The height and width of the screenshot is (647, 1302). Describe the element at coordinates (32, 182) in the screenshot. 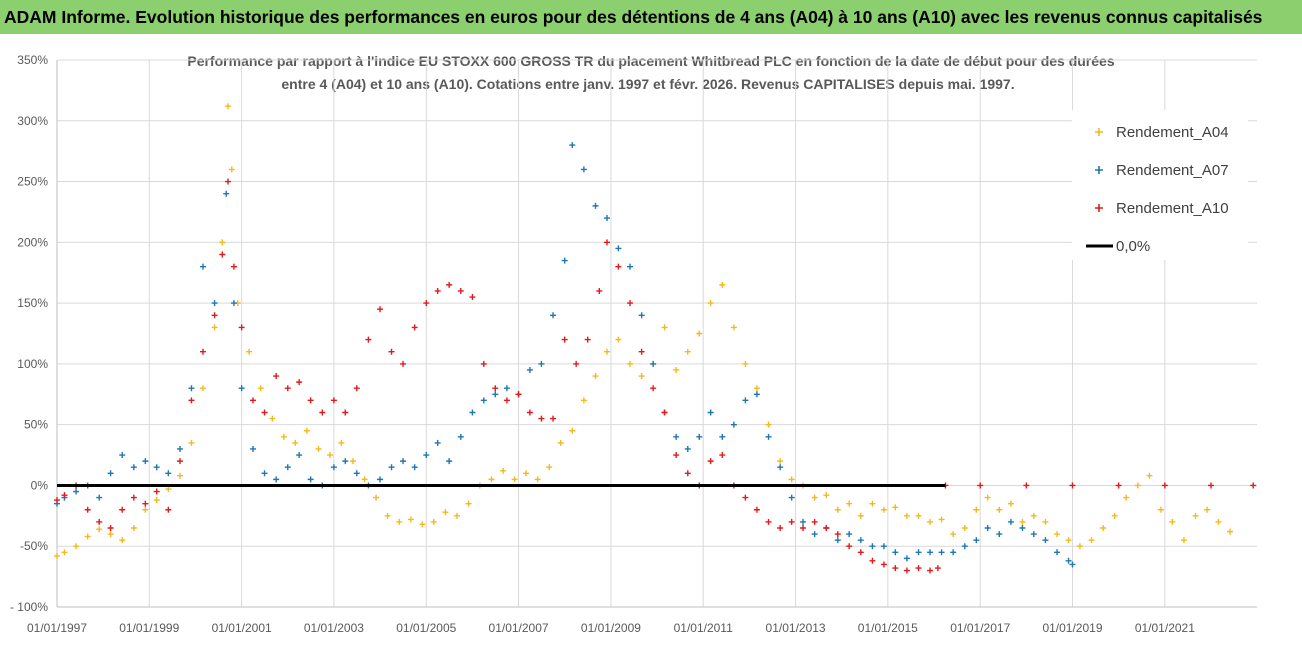

I see `y-tick-label: 250%` at that location.